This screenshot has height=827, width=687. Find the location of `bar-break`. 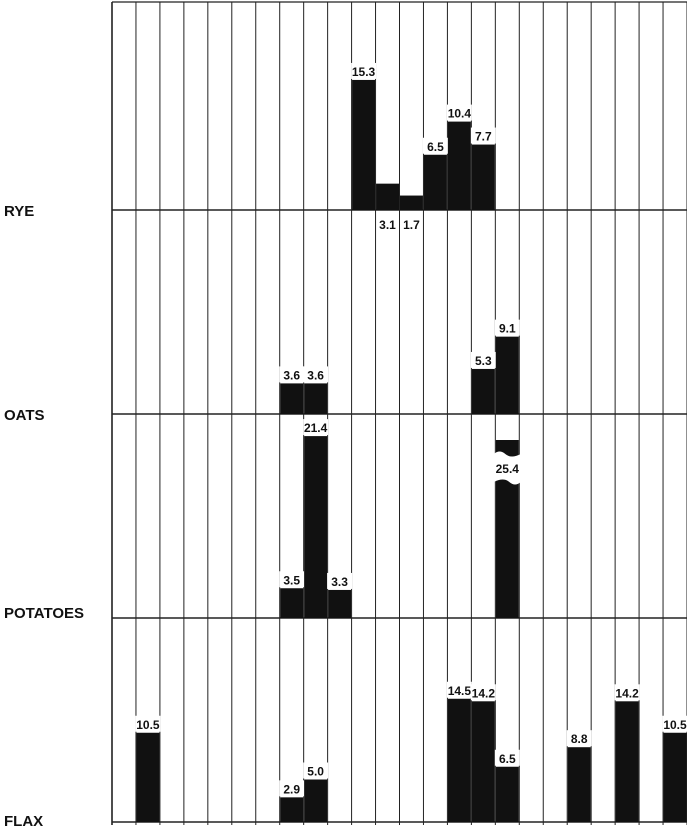

bar-break is located at coordinates (507, 468).